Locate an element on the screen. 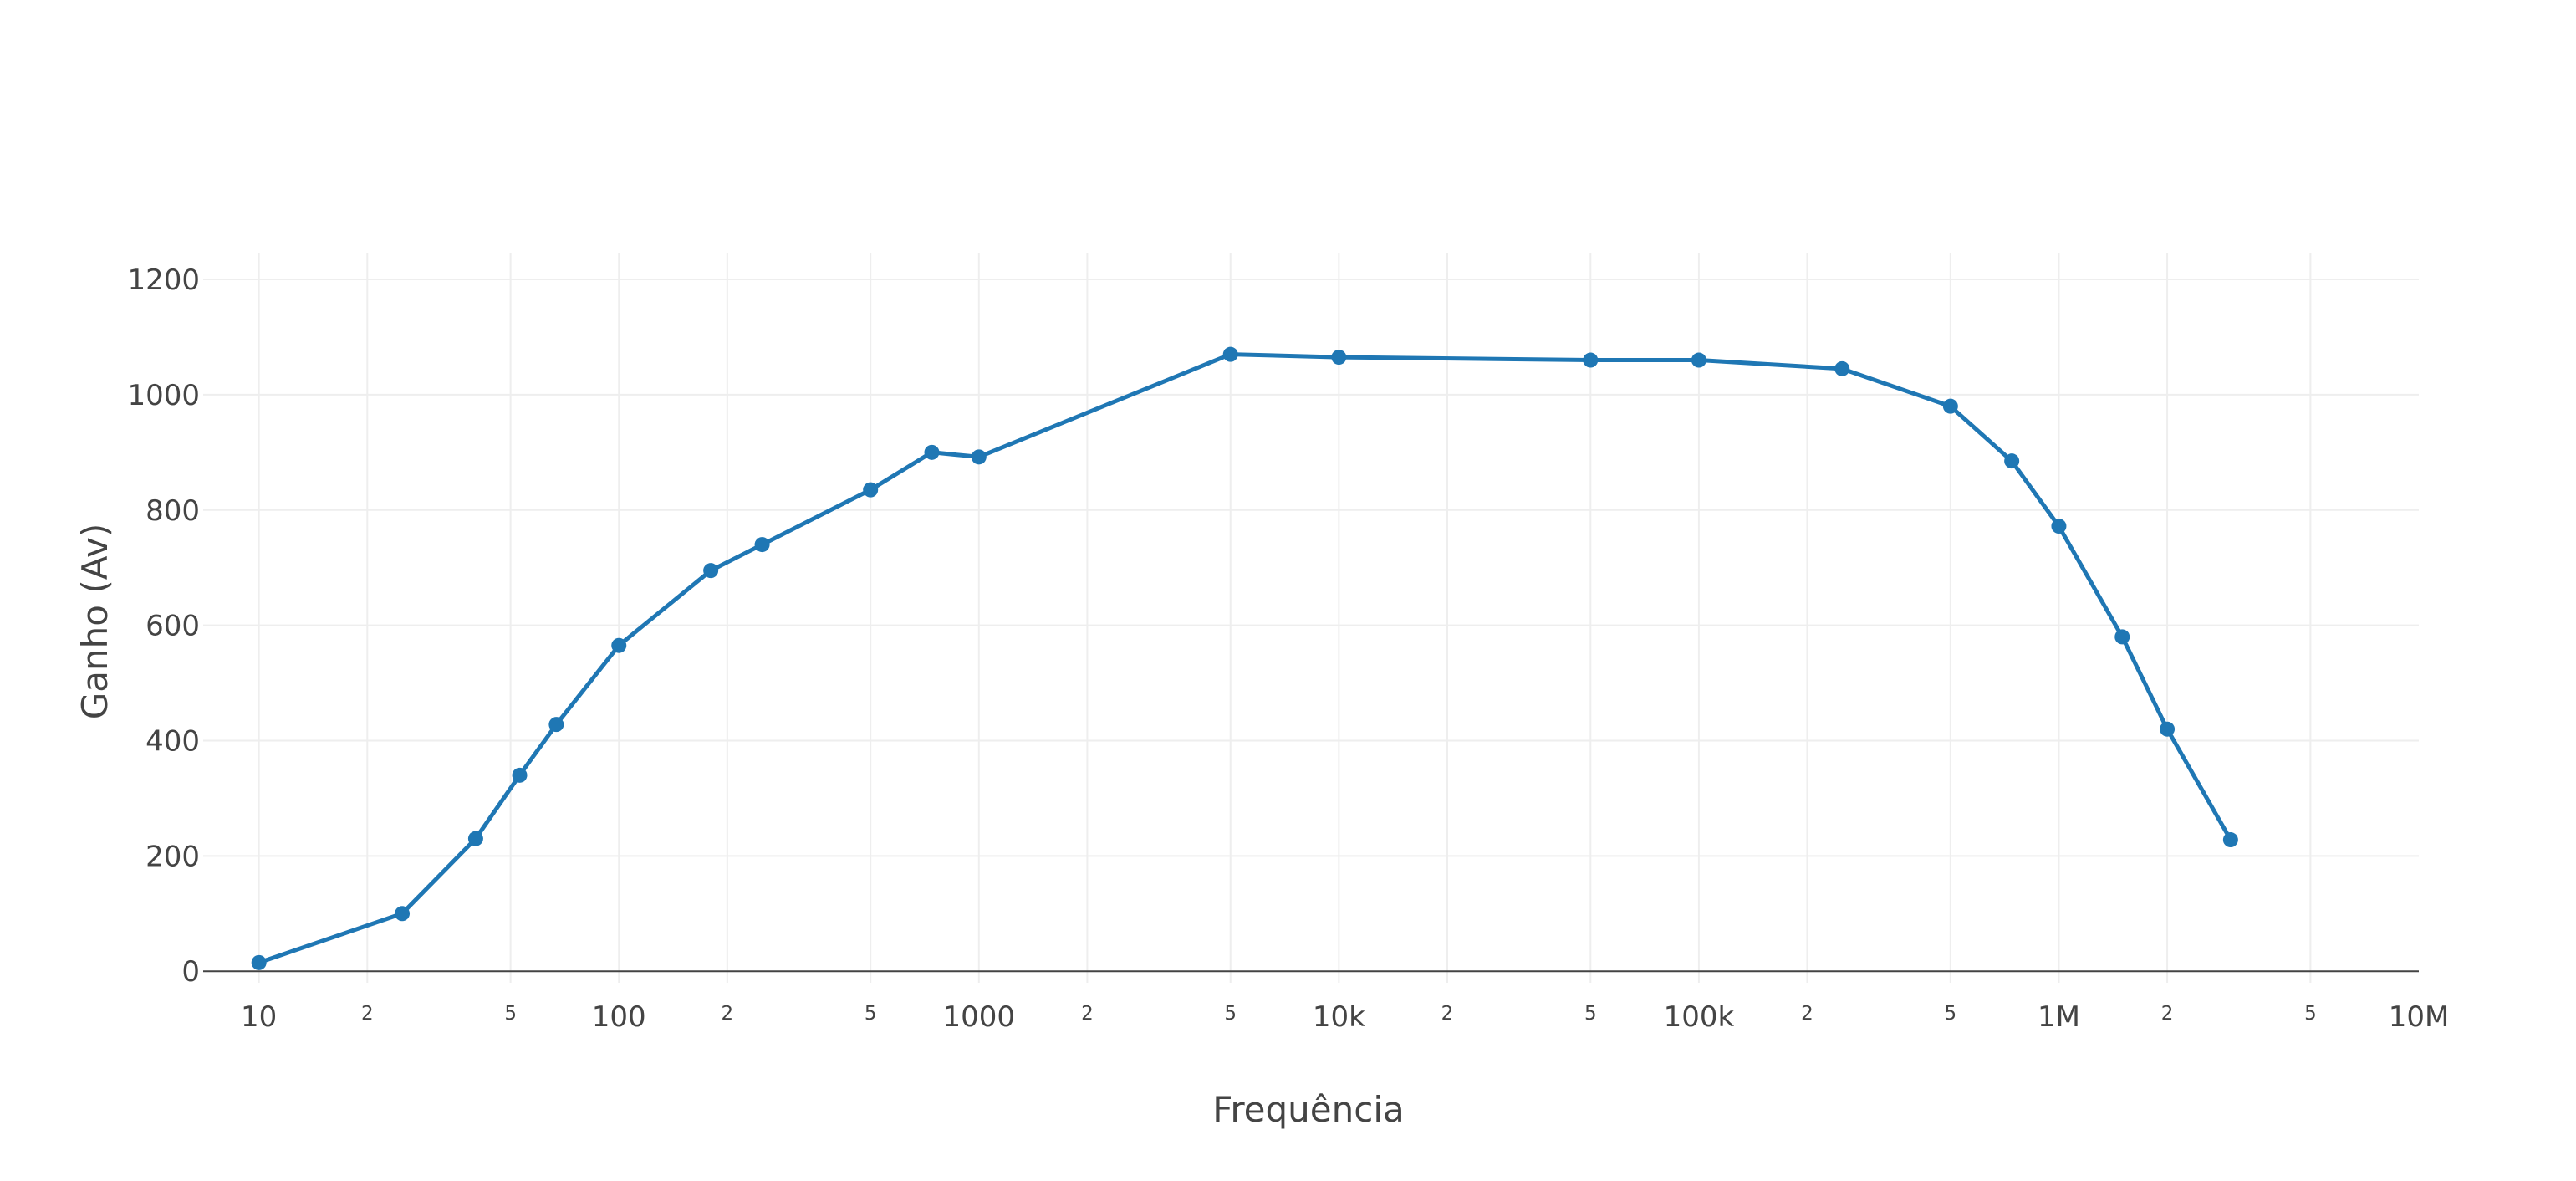  y-axis-title: Ganho (Av) is located at coordinates (94, 621).